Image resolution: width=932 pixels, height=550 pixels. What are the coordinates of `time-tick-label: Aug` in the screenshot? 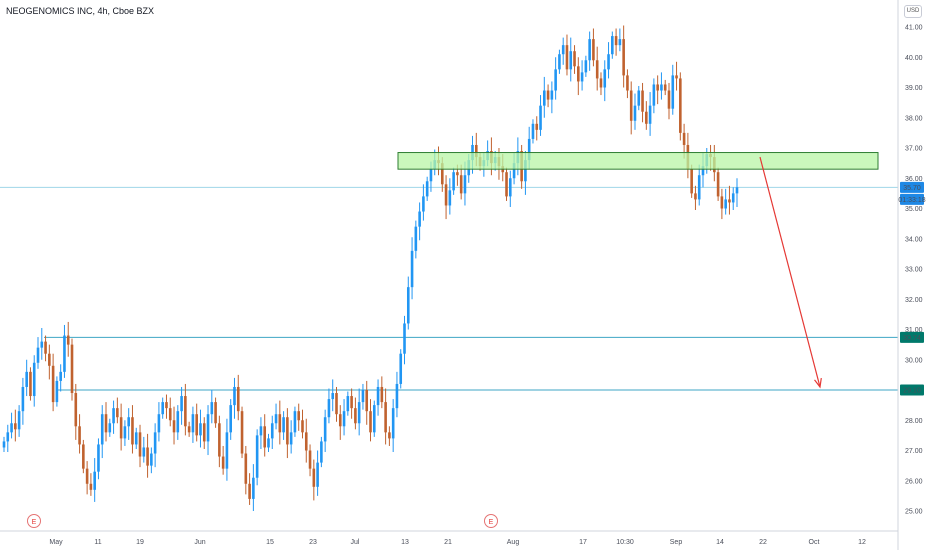 It's located at (513, 542).